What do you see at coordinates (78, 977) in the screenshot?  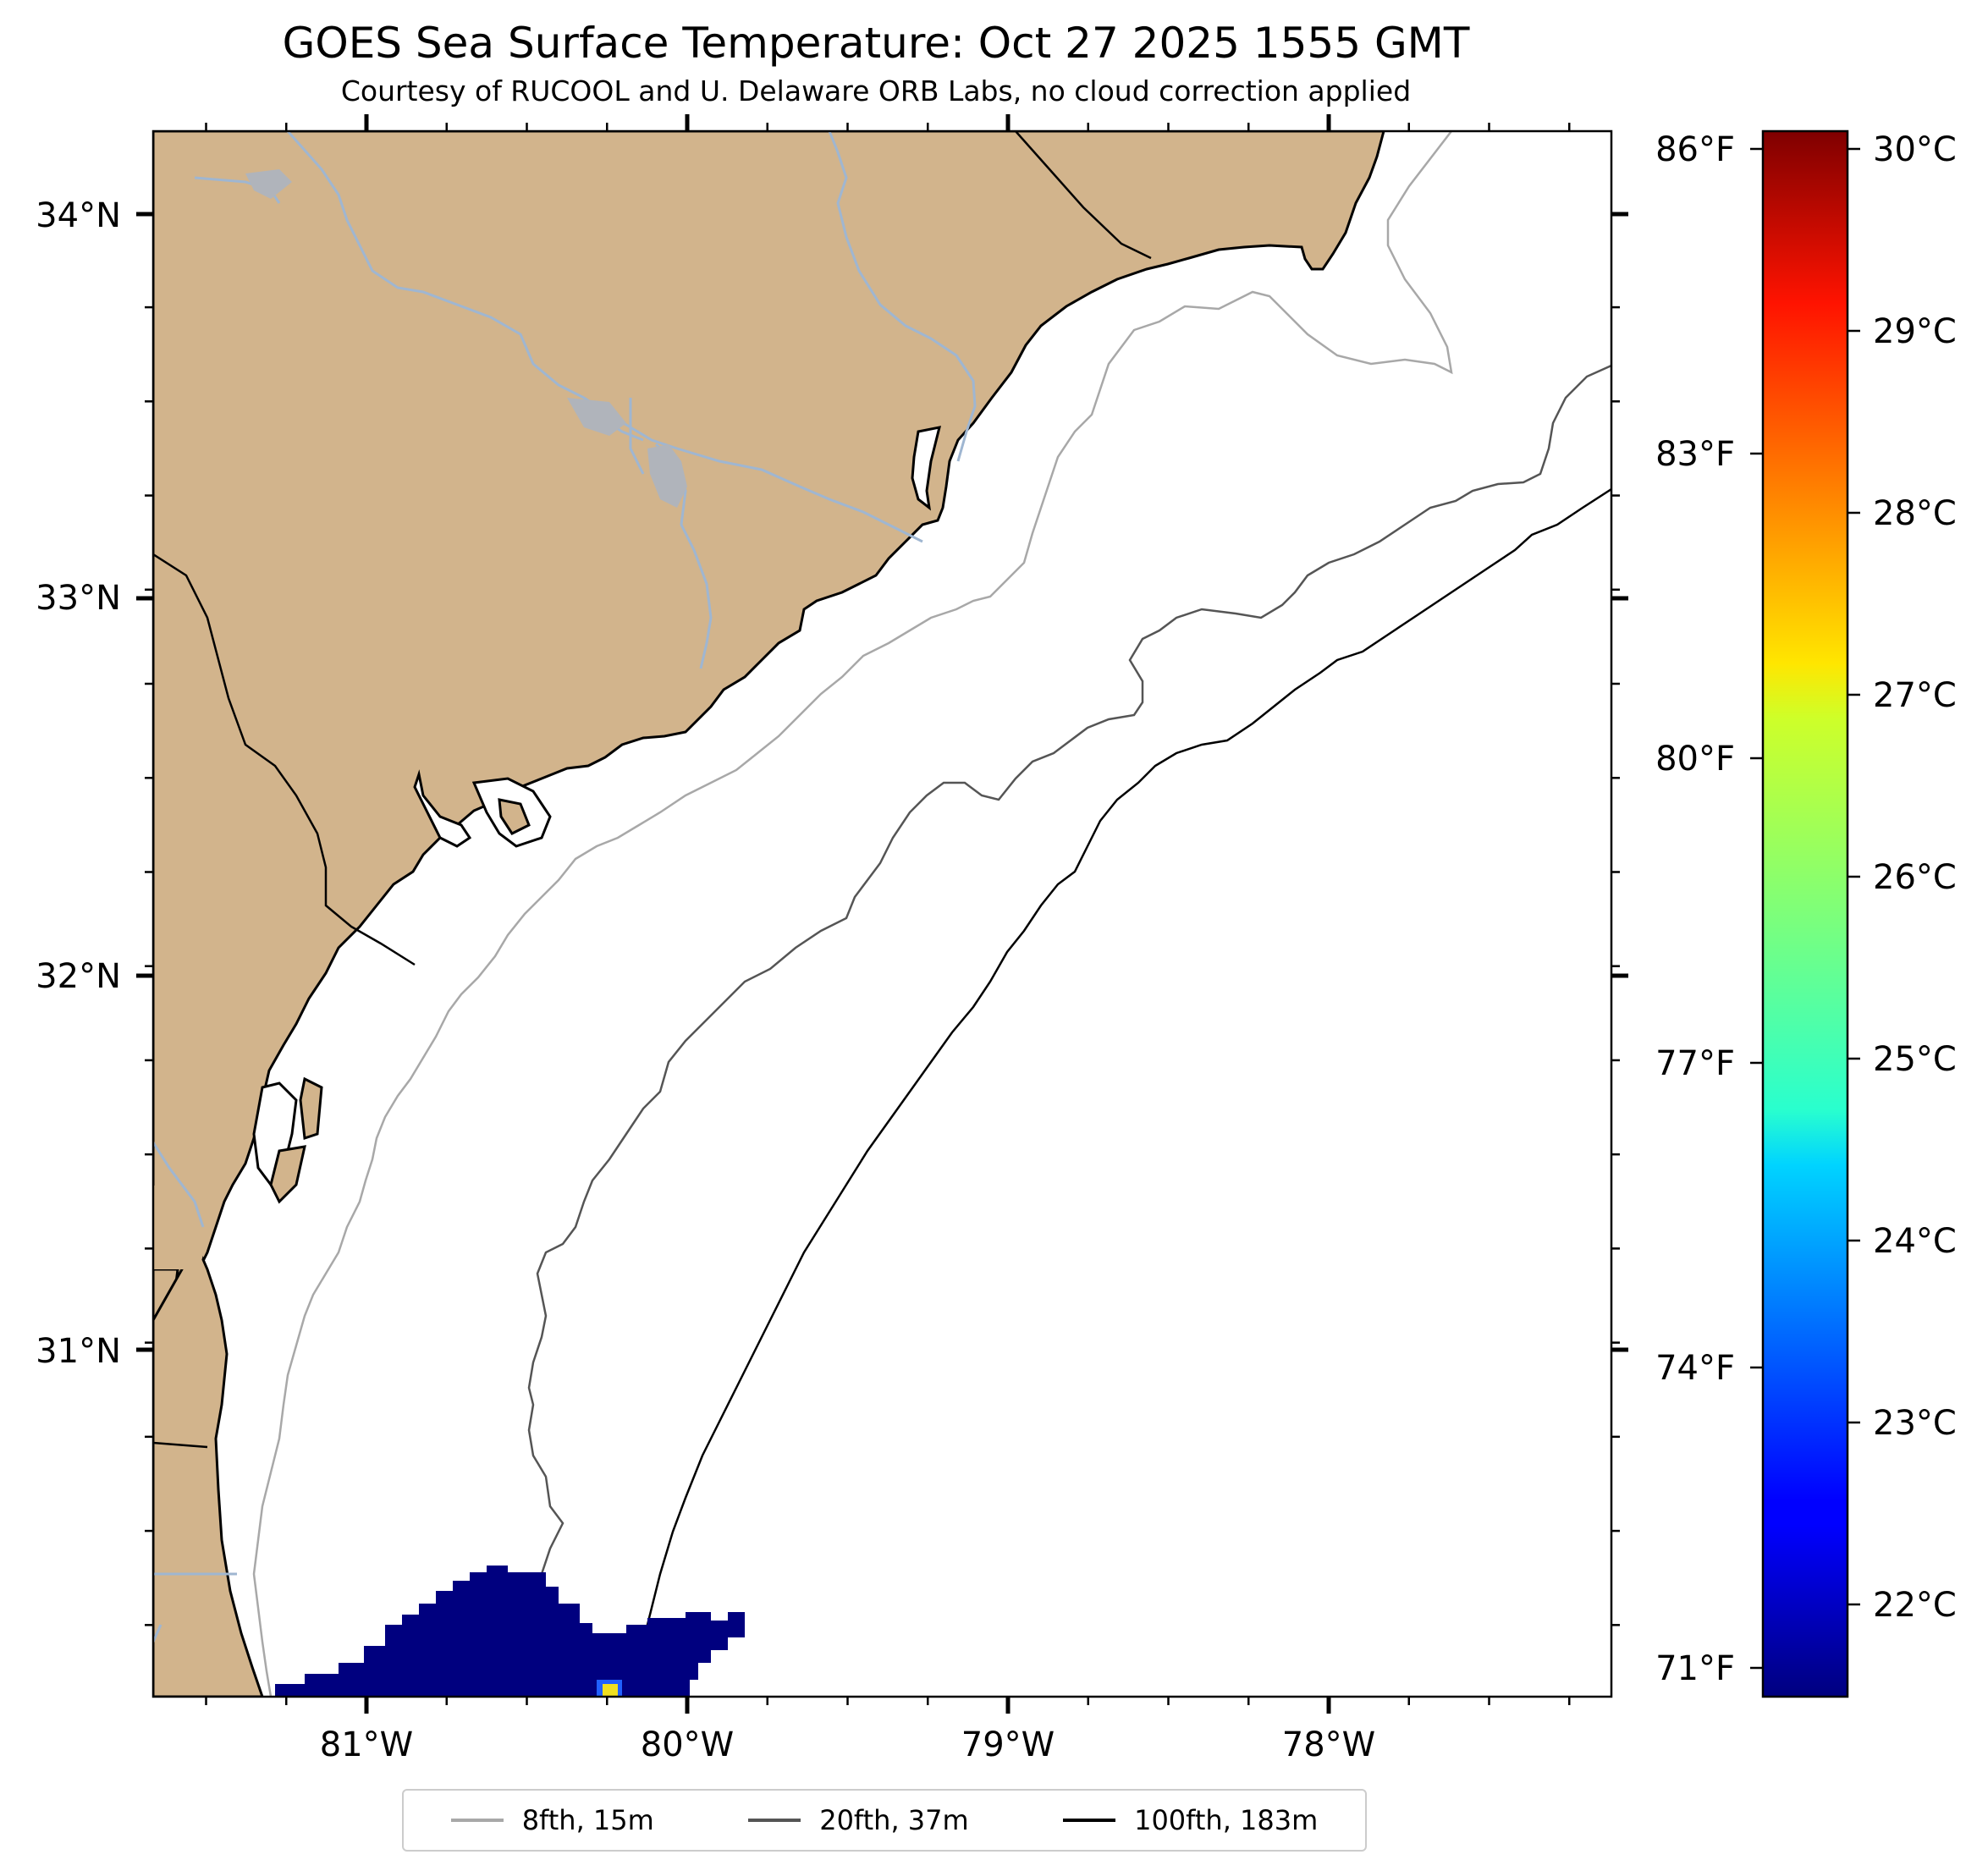 I see `lat-label-32: 32°N` at bounding box center [78, 977].